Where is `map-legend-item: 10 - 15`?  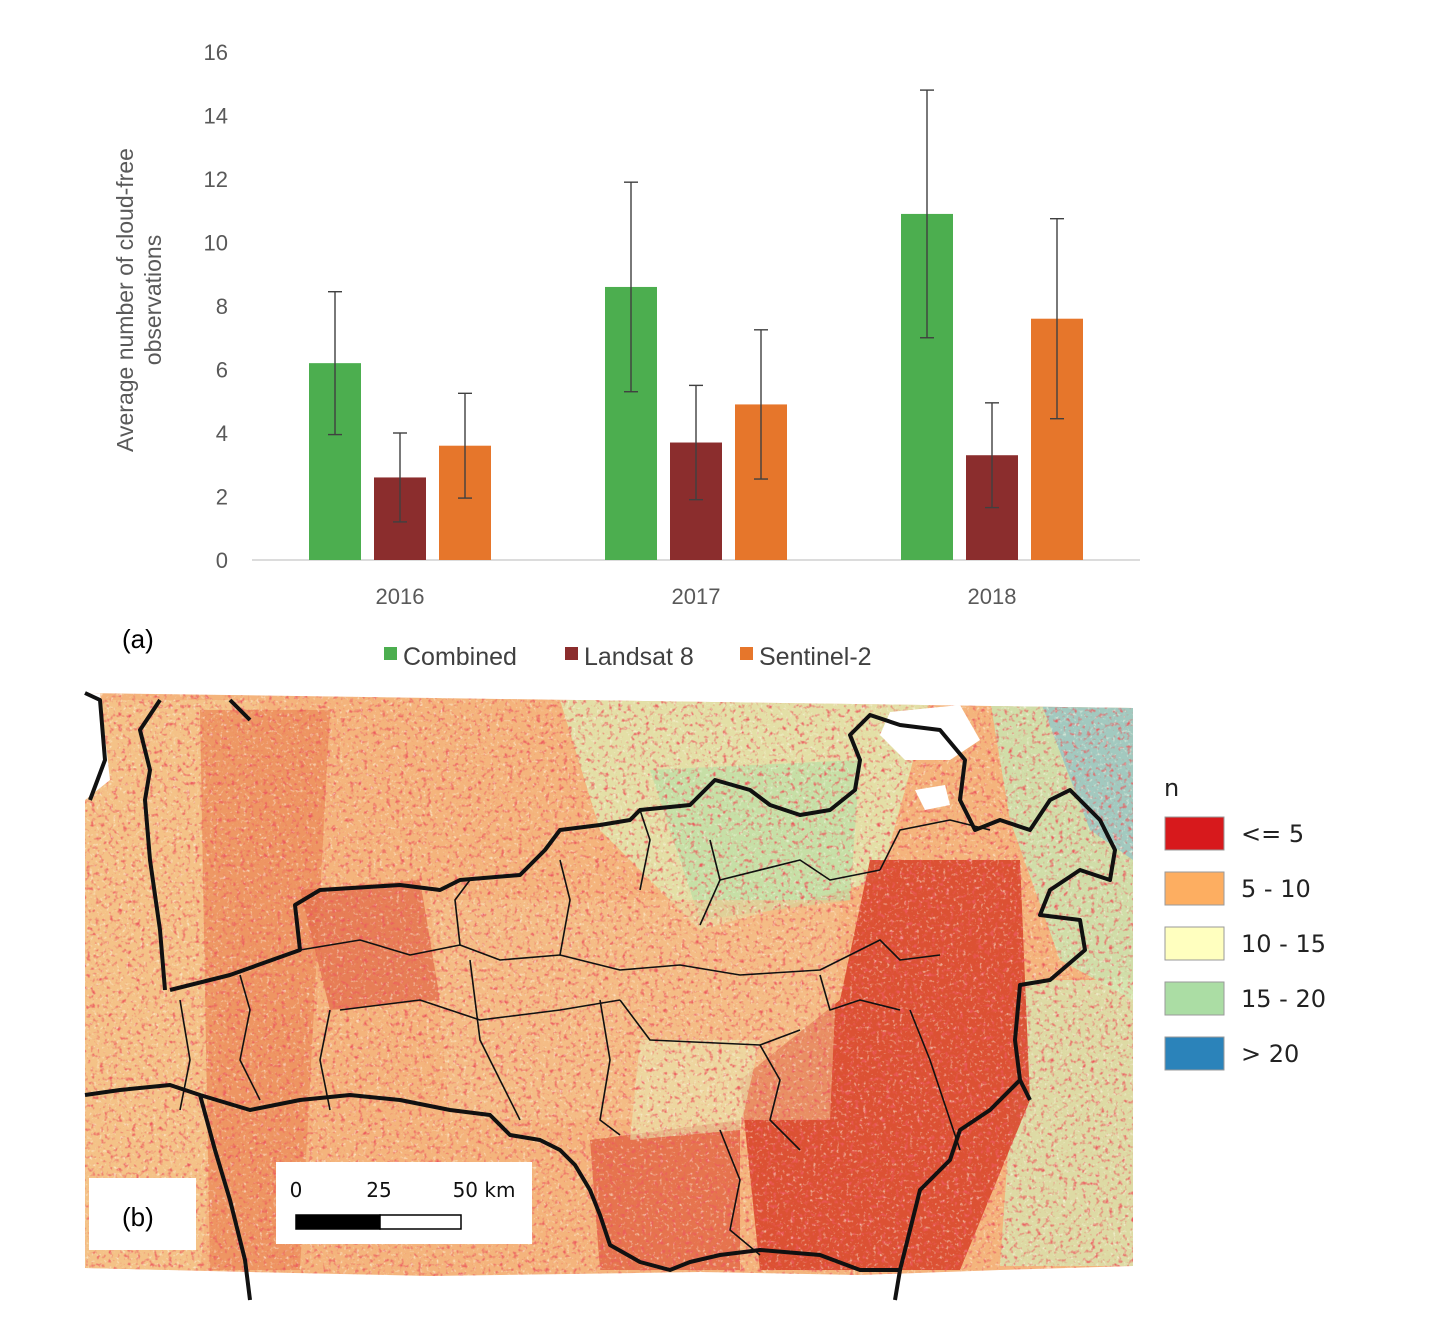 map-legend-item: 10 - 15 is located at coordinates (1245, 943).